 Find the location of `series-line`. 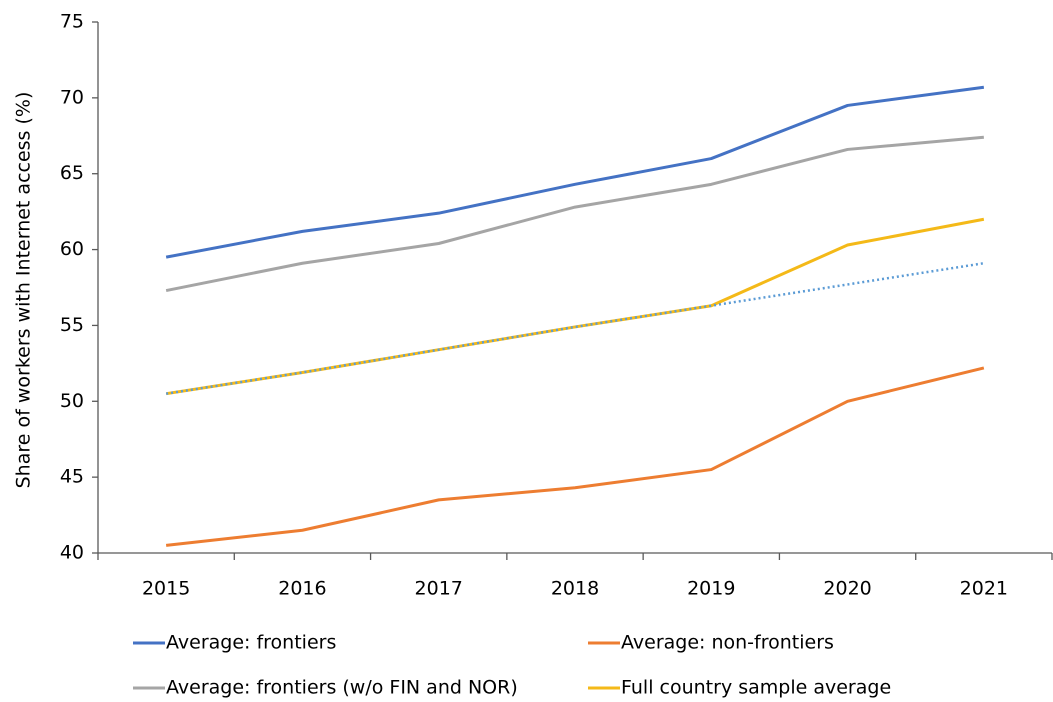

series-line is located at coordinates (575, 328).